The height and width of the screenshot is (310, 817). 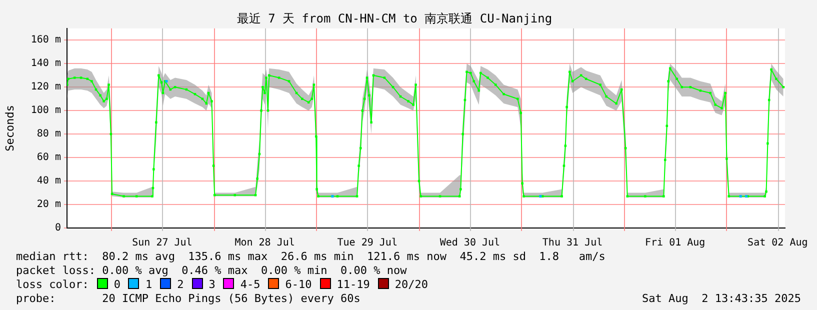 I want to click on legend-label: 20/20, so click(x=411, y=284).